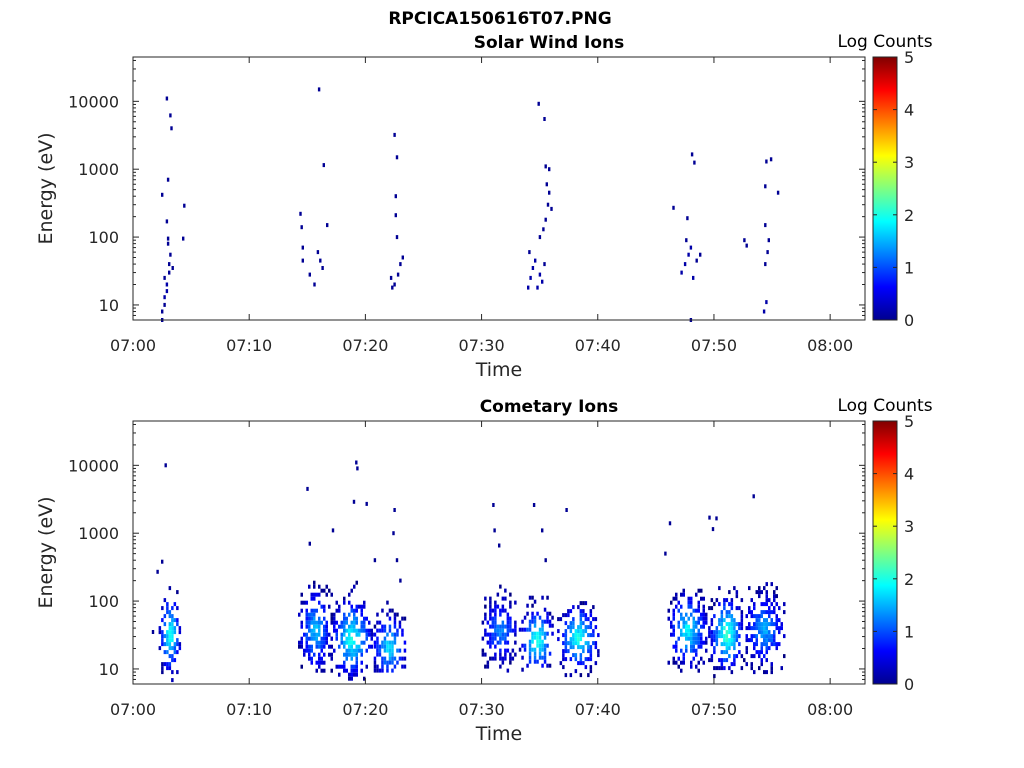 This screenshot has width=1024, height=768. What do you see at coordinates (909, 684) in the screenshot?
I see `colorbar-tick-label: 0` at bounding box center [909, 684].